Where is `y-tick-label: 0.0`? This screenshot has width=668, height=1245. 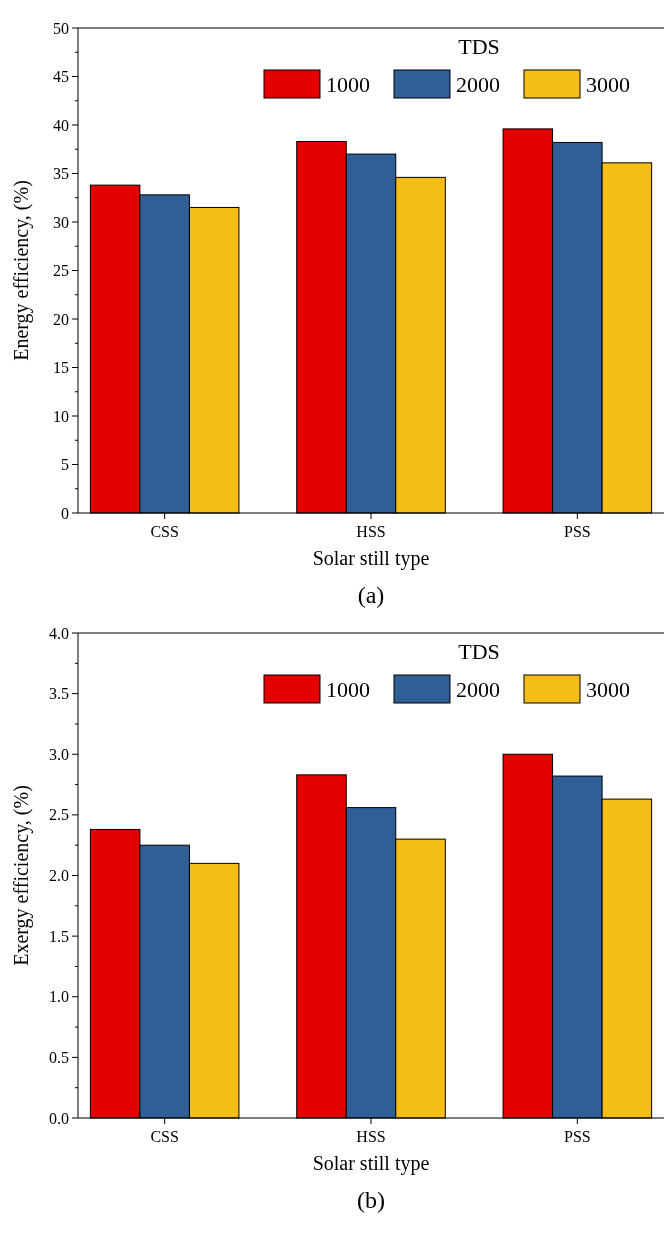 y-tick-label: 0.0 is located at coordinates (59, 1118).